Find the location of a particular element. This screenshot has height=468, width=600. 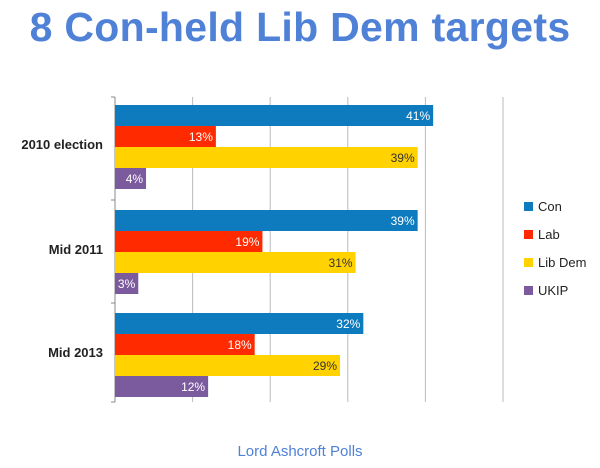

data-label: 13% is located at coordinates (201, 137).